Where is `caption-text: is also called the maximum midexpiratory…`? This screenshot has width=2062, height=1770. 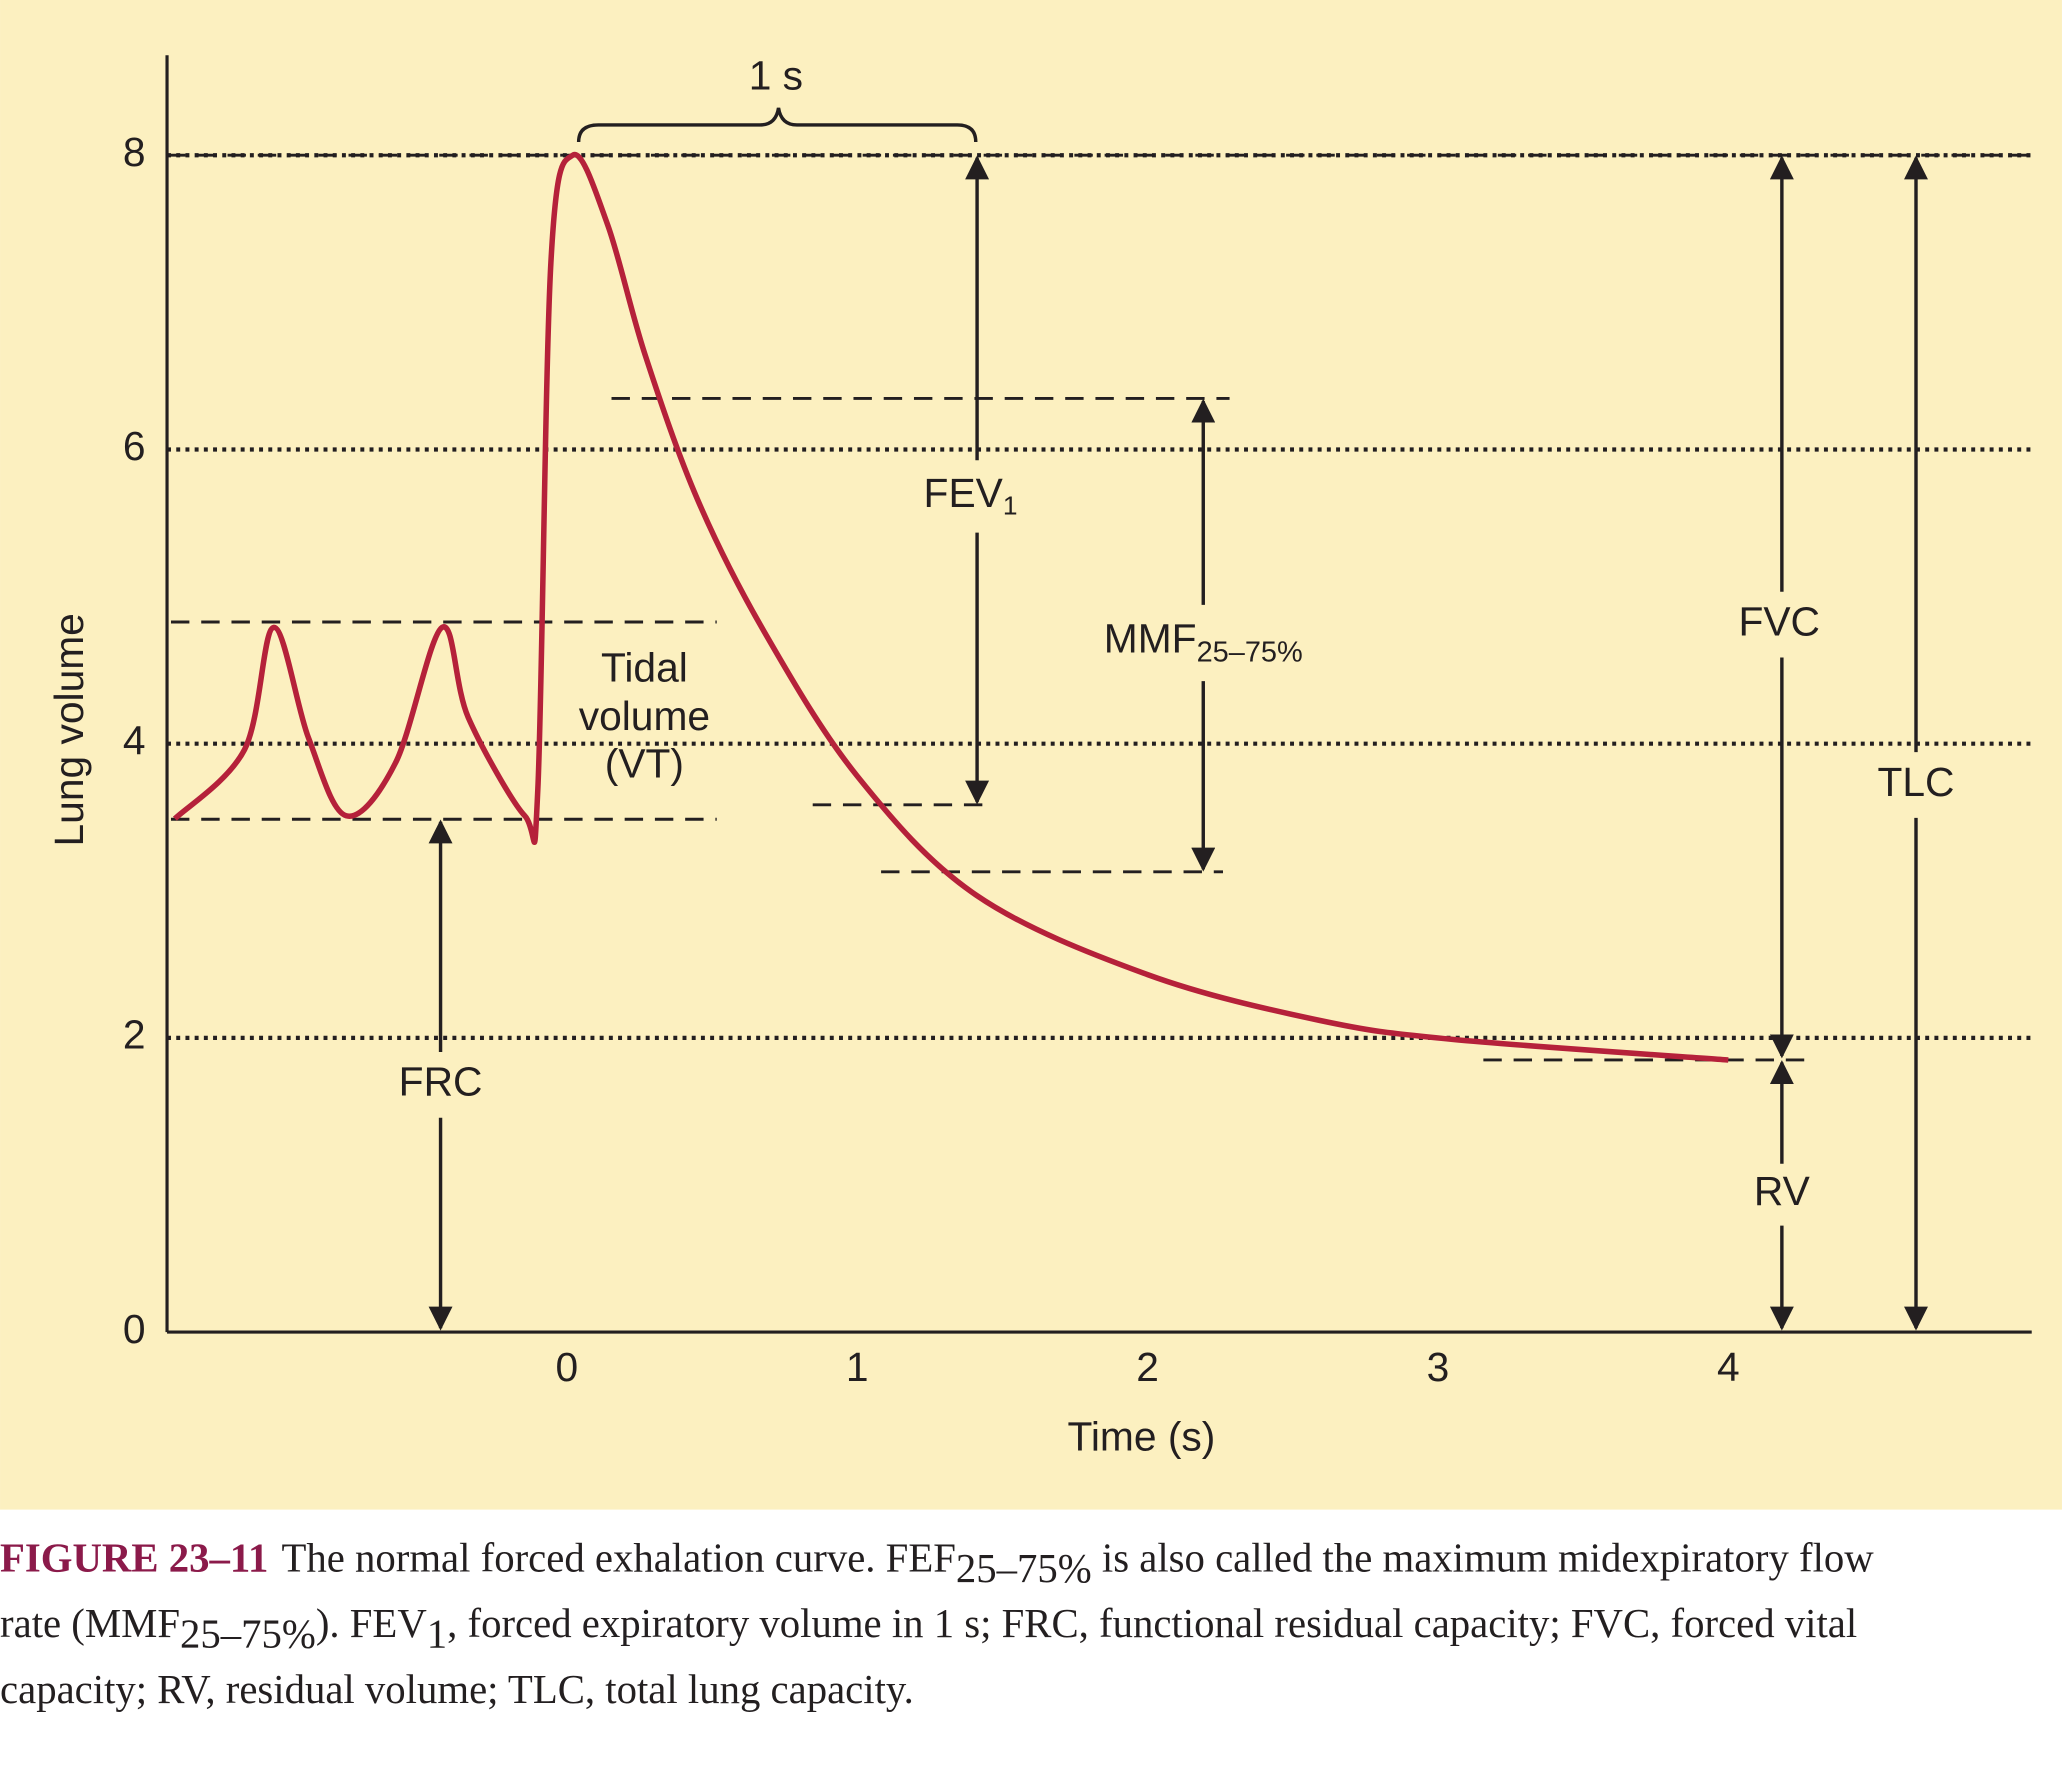
caption-text: is also called the maximum midexpiratory… is located at coordinates (1483, 1557).